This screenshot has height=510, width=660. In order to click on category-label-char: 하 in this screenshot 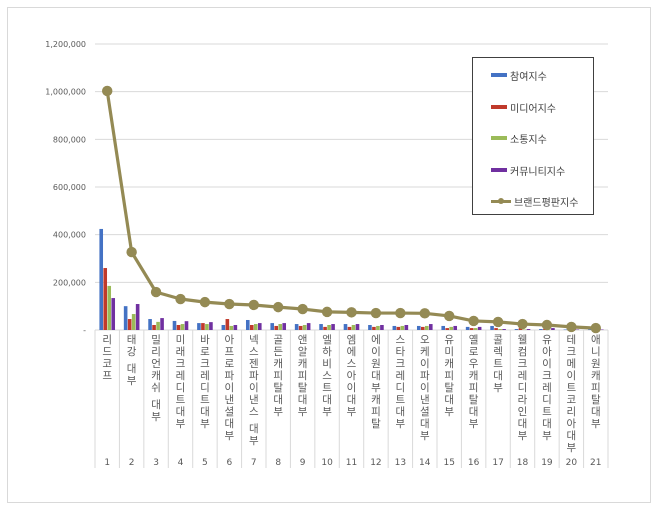, I will do `click(327, 351)`.